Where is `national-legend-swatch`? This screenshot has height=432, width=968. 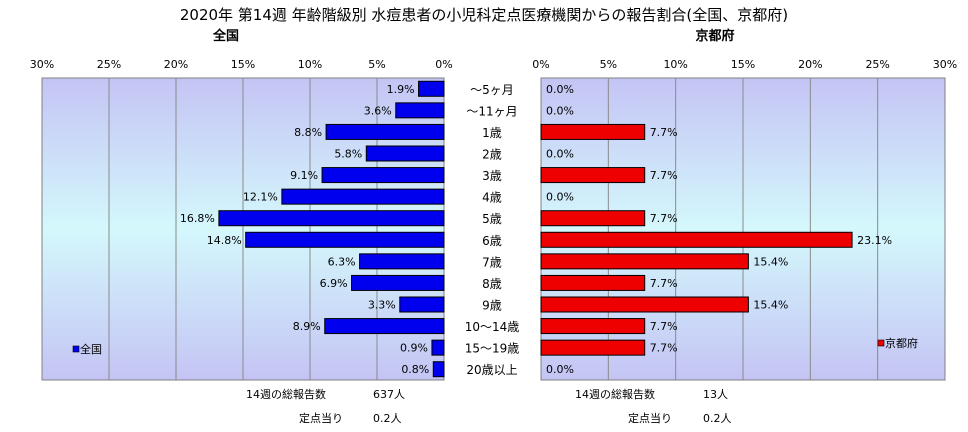 national-legend-swatch is located at coordinates (76, 349).